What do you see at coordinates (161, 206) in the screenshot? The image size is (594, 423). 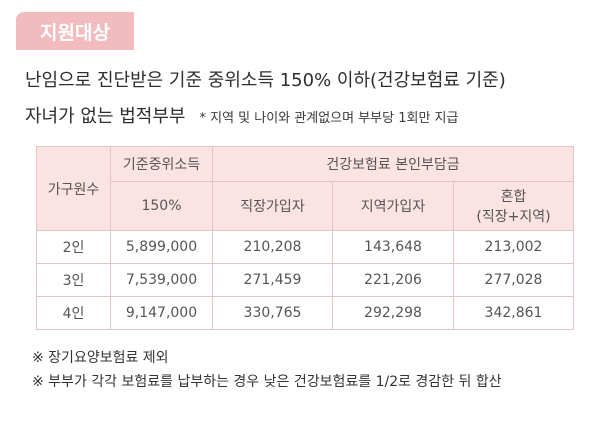 I see `header-median-percent: 150%` at bounding box center [161, 206].